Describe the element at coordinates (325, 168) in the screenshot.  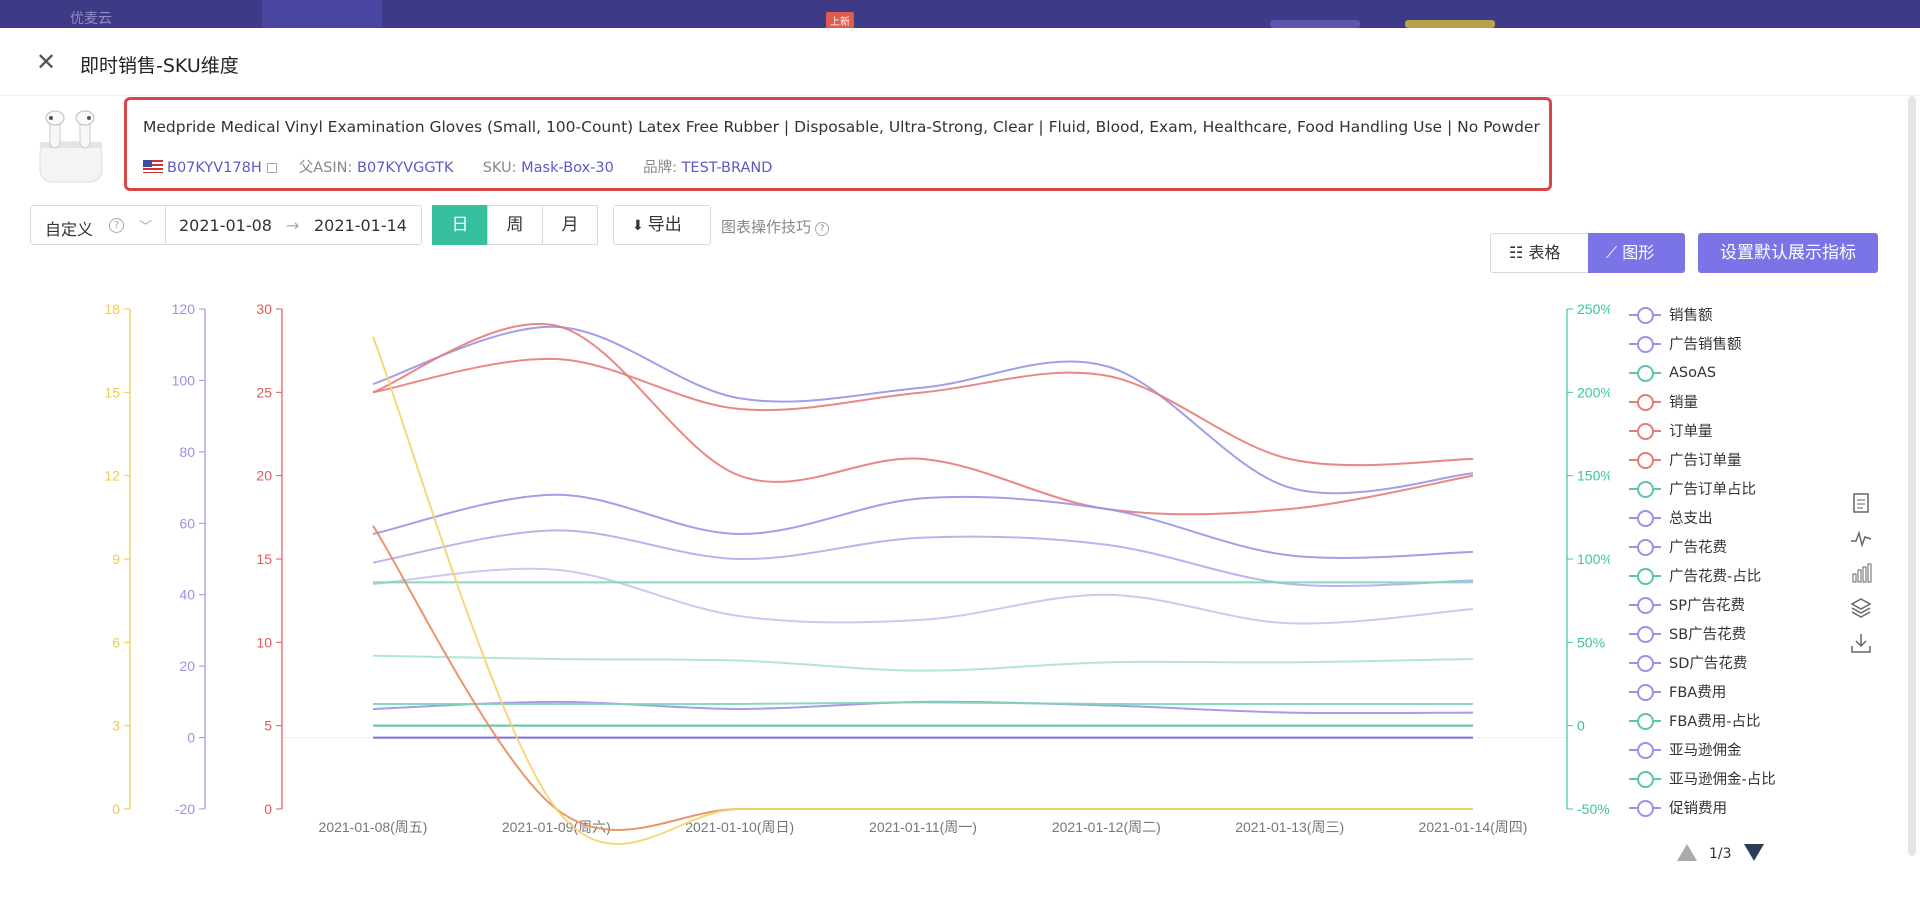
I see `parent-asin-label: 父ASIN:` at that location.